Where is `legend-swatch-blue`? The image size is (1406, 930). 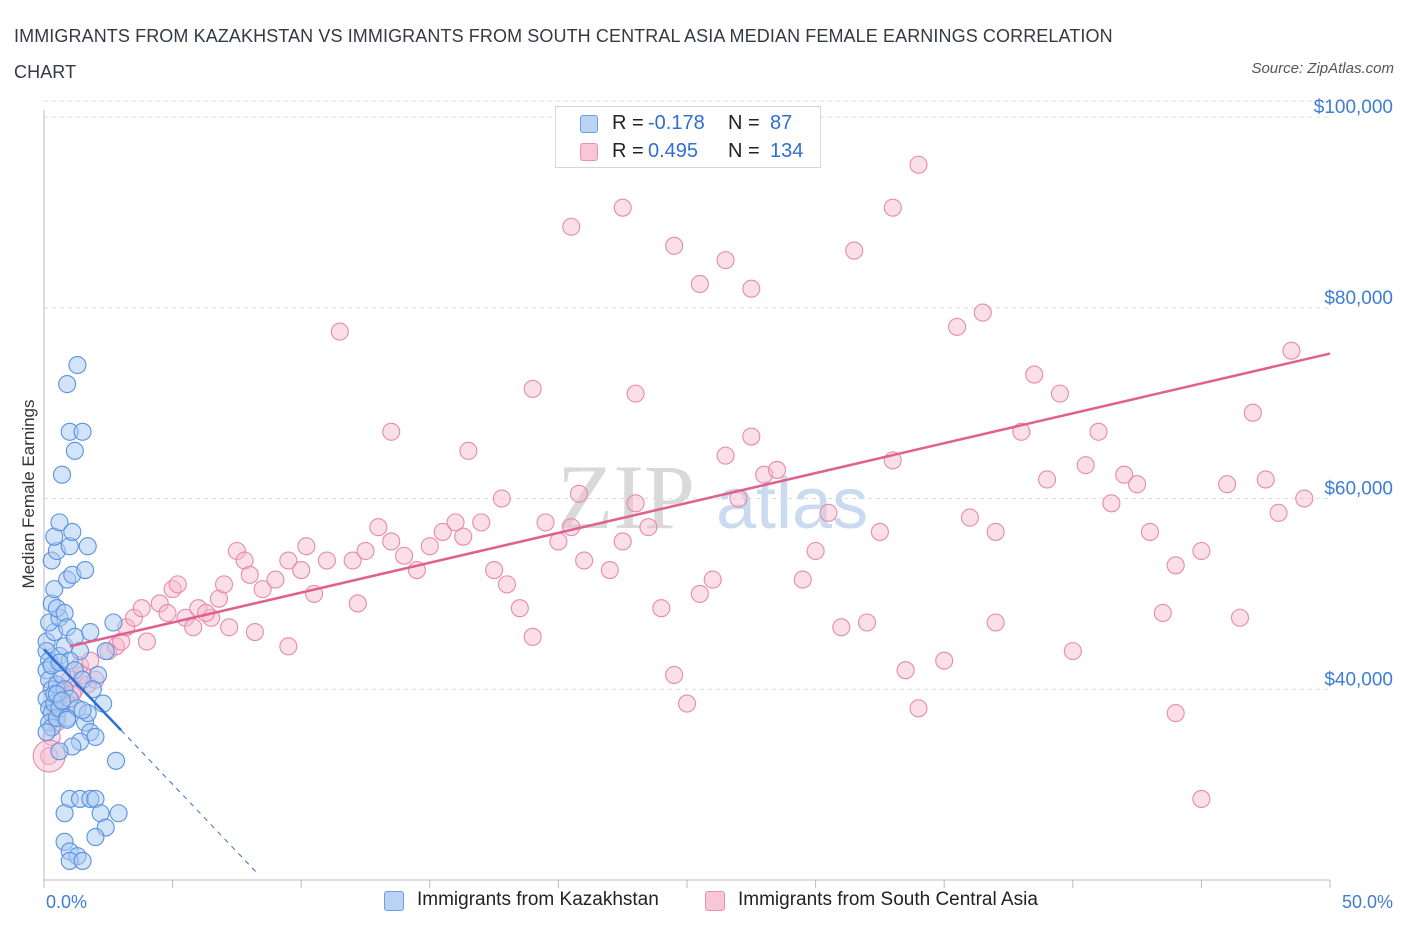 legend-swatch-blue is located at coordinates (589, 124).